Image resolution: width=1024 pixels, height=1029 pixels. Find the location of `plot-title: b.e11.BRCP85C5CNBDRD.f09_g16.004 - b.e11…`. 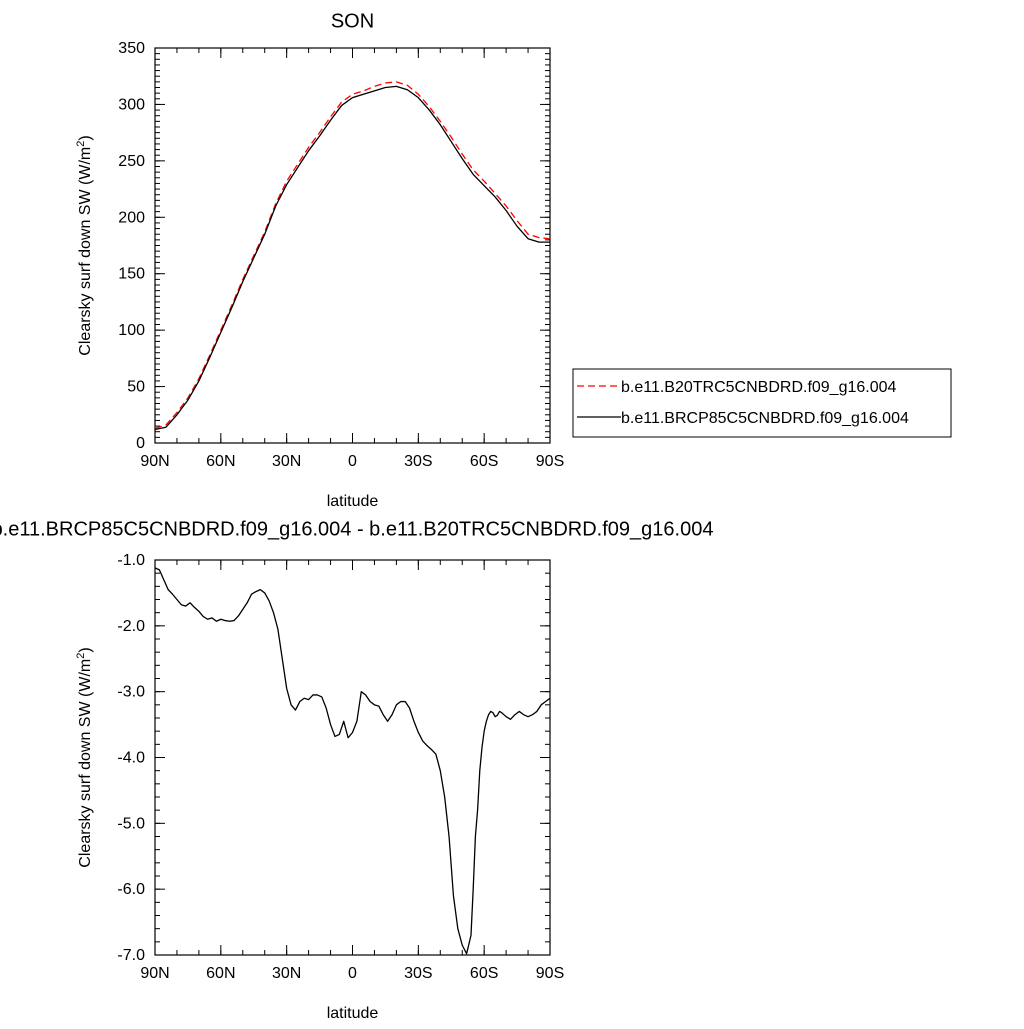

plot-title: b.e11.BRCP85C5CNBDRD.f09_g16.004 - b.e11… is located at coordinates (356, 529).